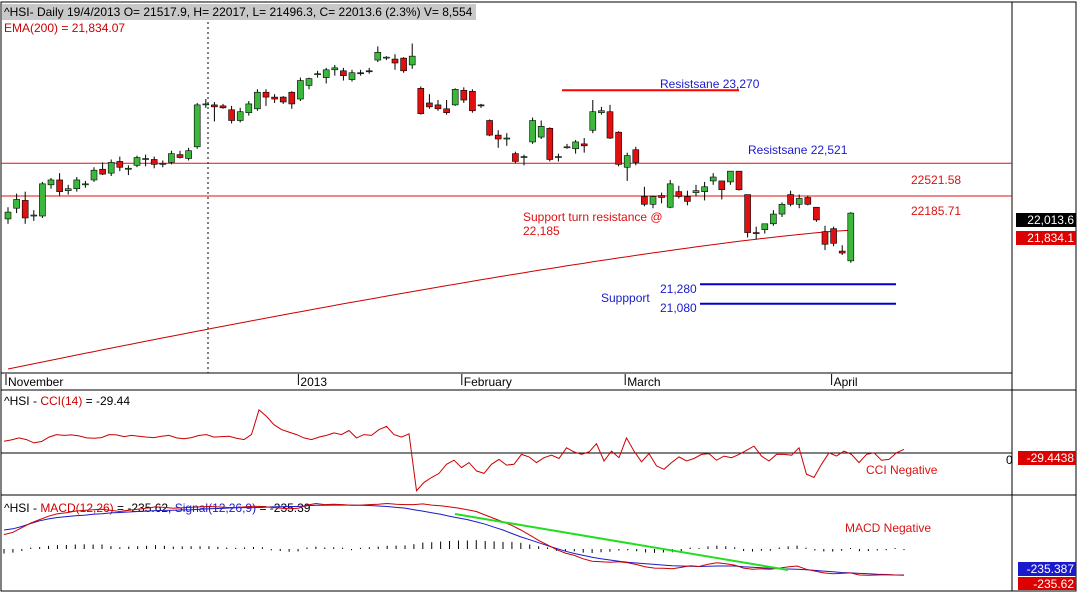  What do you see at coordinates (541, 231) in the screenshot?
I see `support-turn-label-2: 22,185` at bounding box center [541, 231].